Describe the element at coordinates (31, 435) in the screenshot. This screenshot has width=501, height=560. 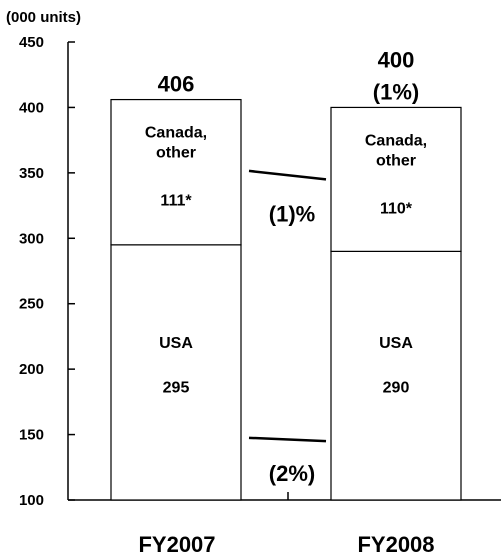
I see `y-tick-label: 150` at that location.